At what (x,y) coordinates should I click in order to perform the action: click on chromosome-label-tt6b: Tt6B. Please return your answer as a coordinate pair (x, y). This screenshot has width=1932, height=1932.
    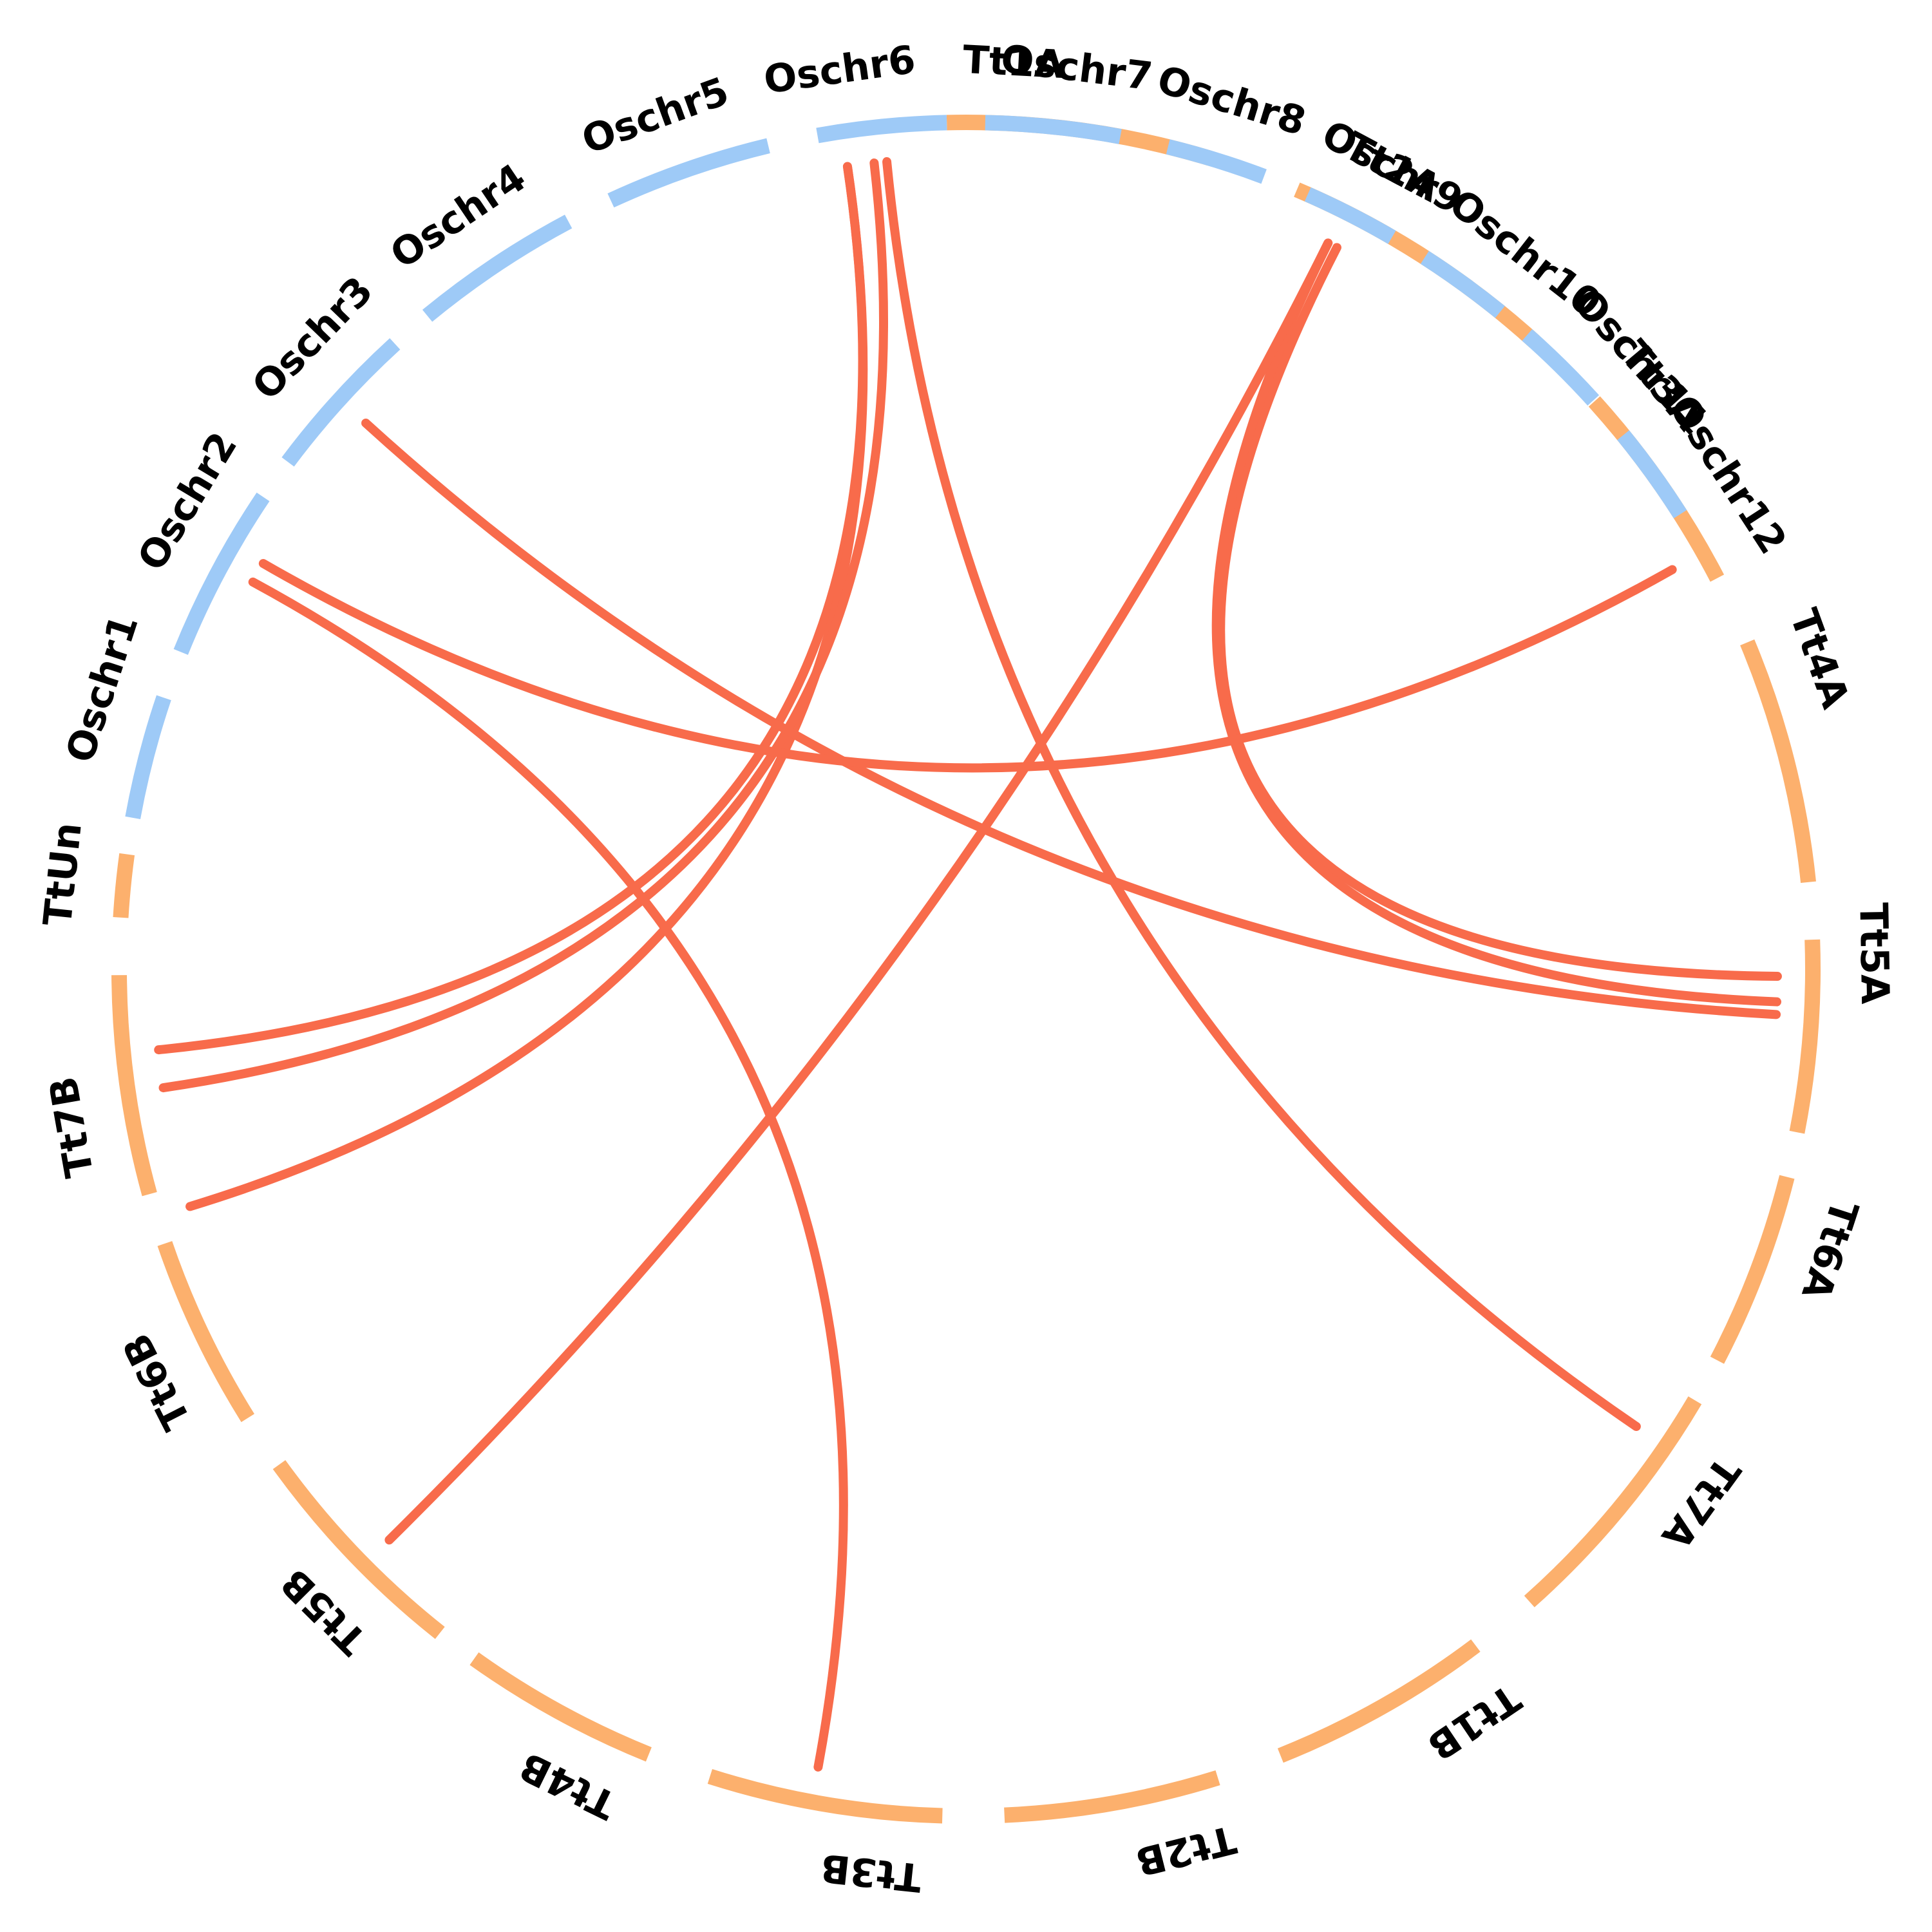
    Looking at the image, I should click on (157, 1382).